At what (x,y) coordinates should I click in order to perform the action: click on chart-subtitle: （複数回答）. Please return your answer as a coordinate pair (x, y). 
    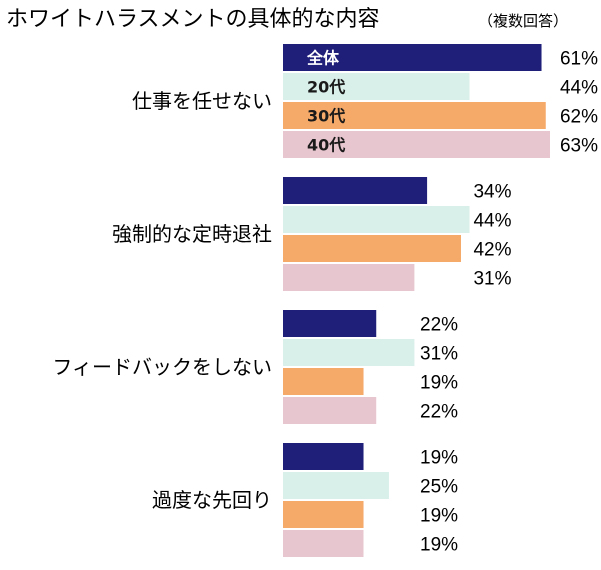
    Looking at the image, I should click on (523, 21).